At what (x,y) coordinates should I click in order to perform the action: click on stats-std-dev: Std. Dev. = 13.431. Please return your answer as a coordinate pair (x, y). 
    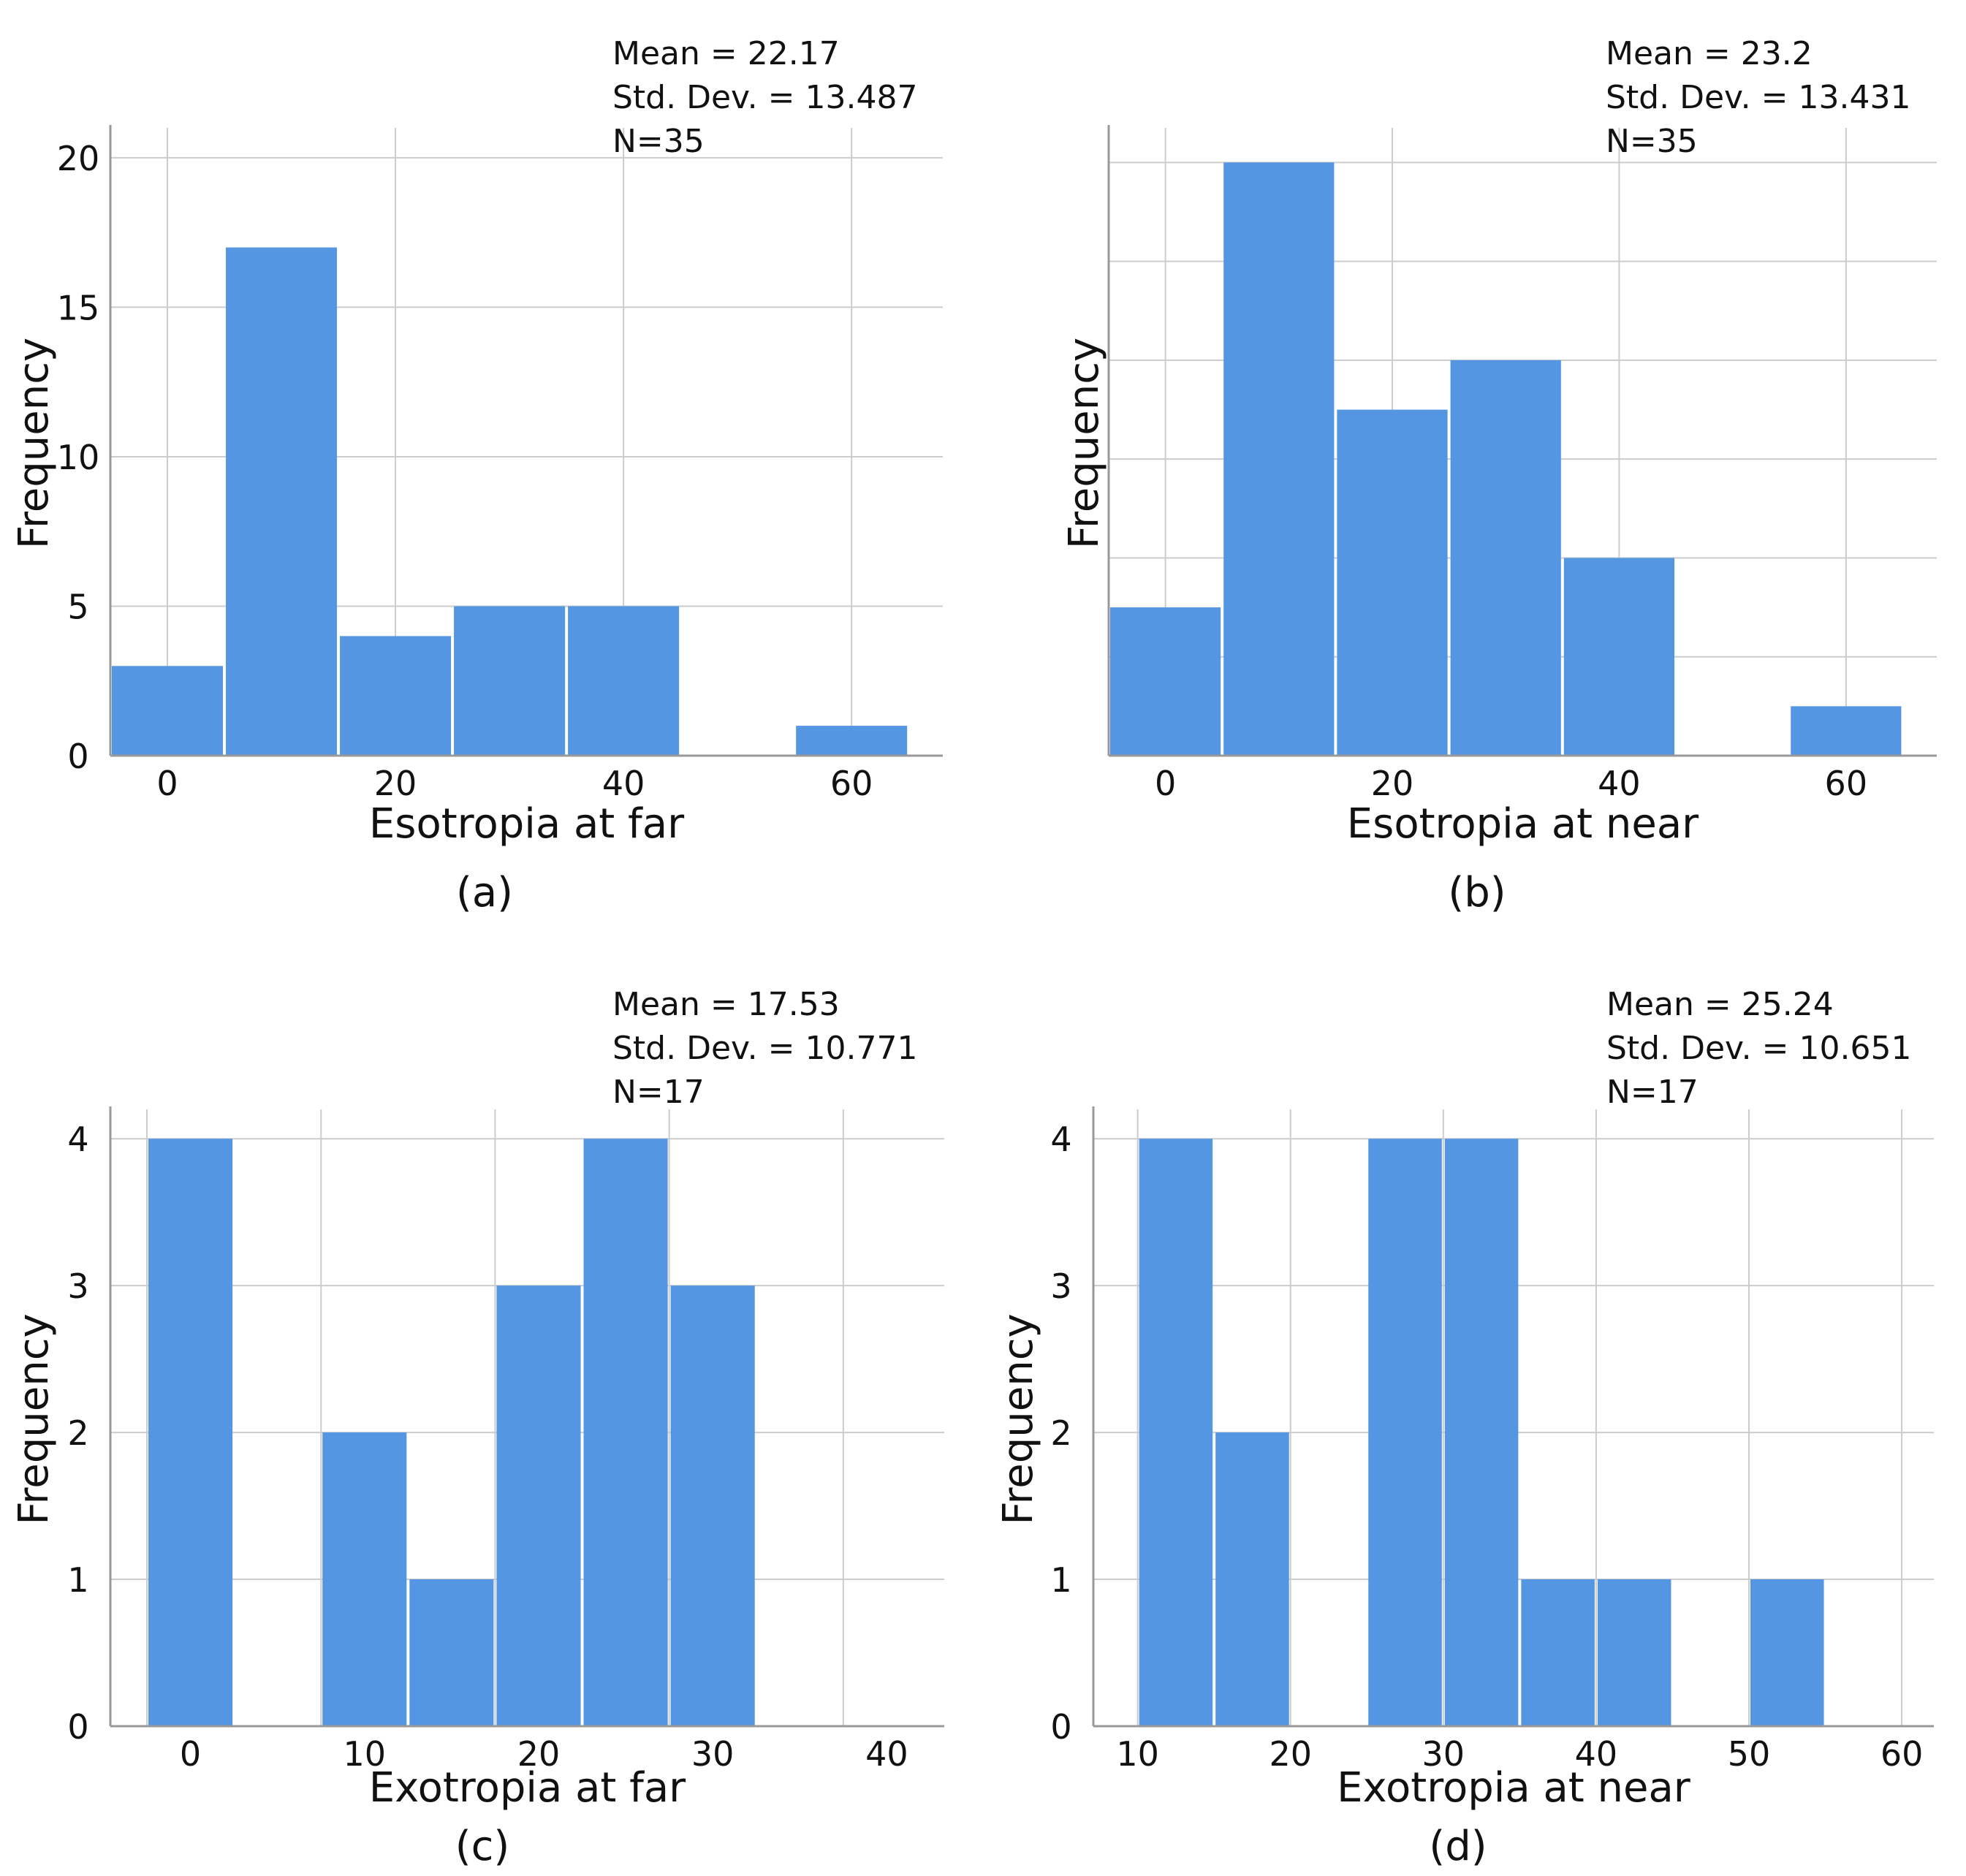
    Looking at the image, I should click on (1758, 97).